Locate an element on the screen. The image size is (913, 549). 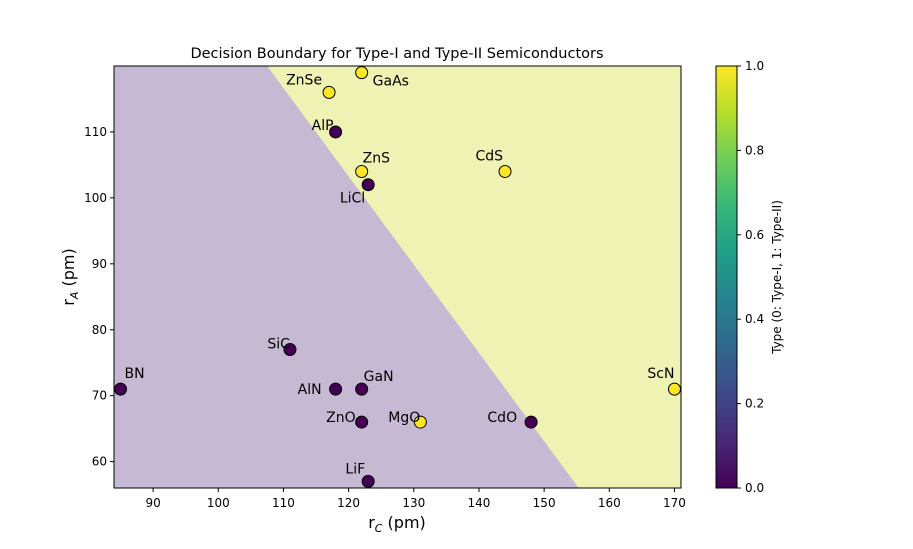
colorbar-tick-label: 0.6 is located at coordinates (754, 235).